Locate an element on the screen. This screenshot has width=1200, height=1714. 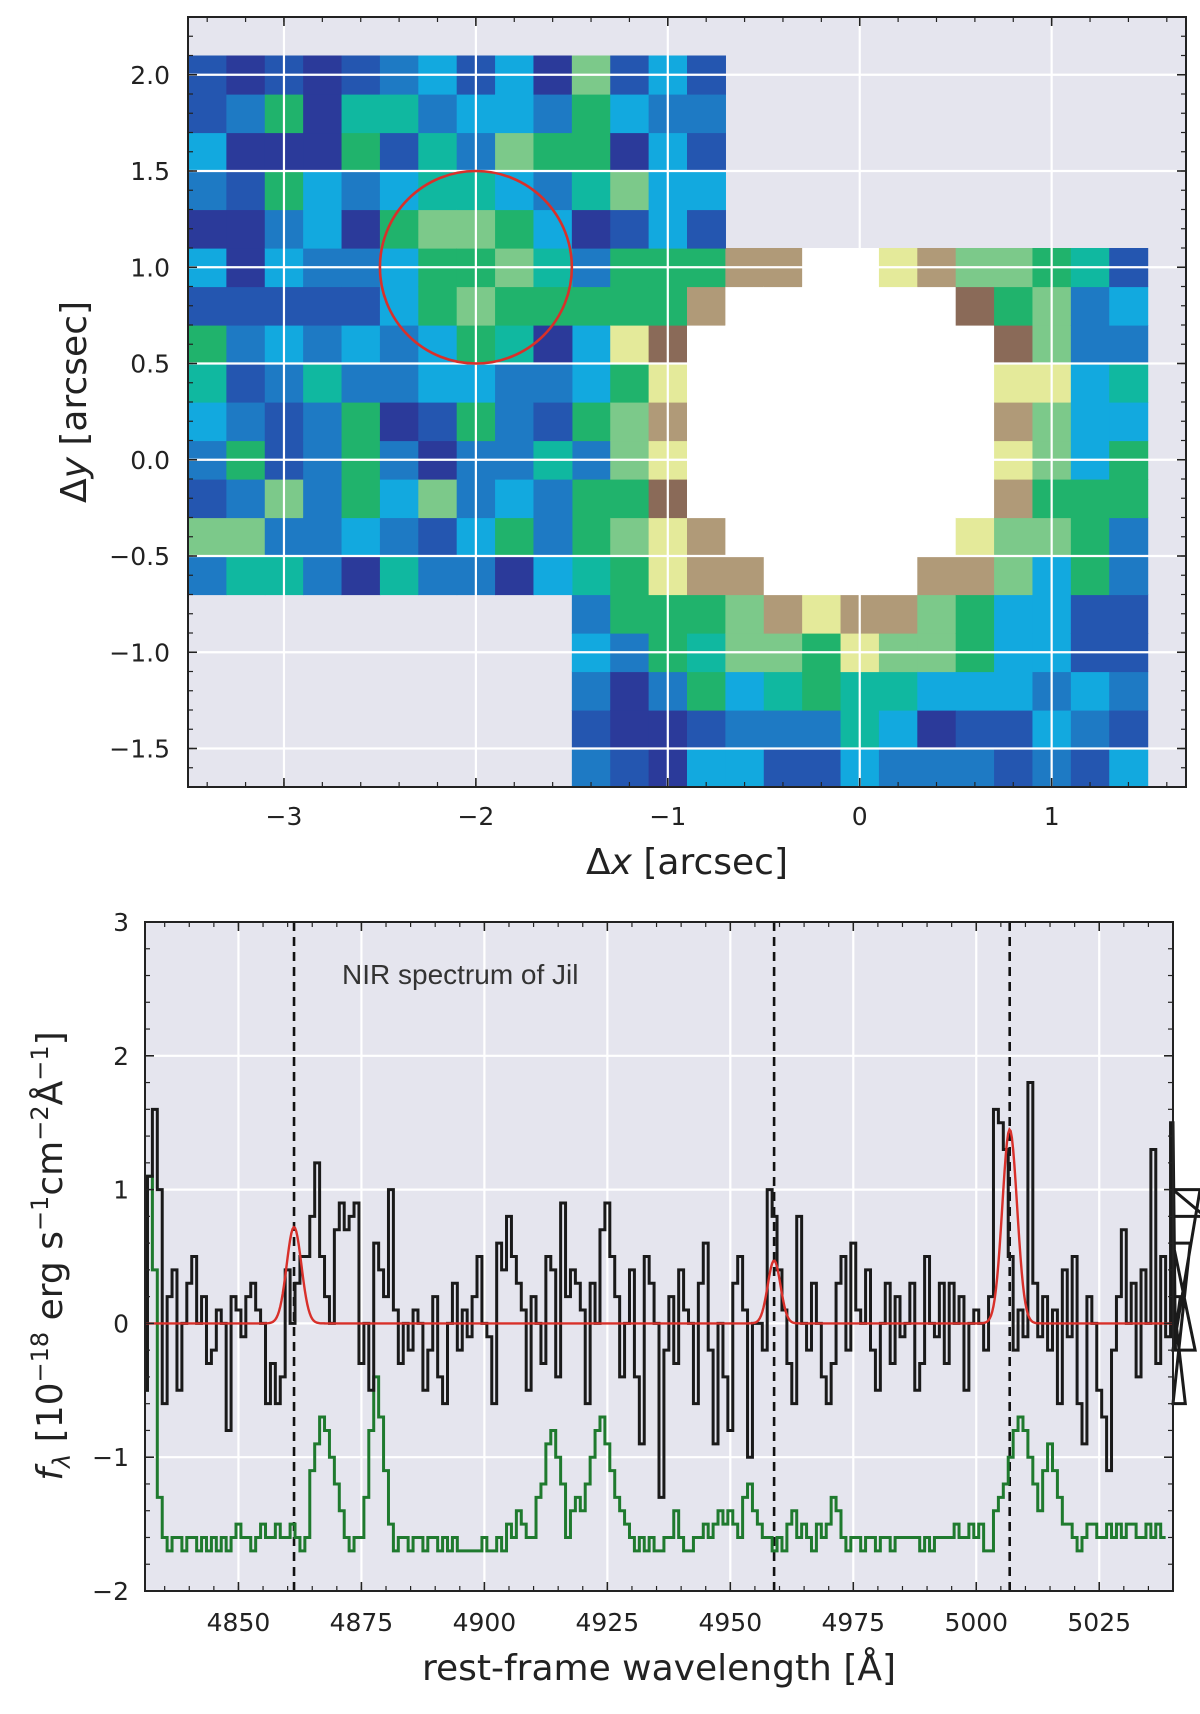
map-x-tick-label: 0 is located at coordinates (860, 816).